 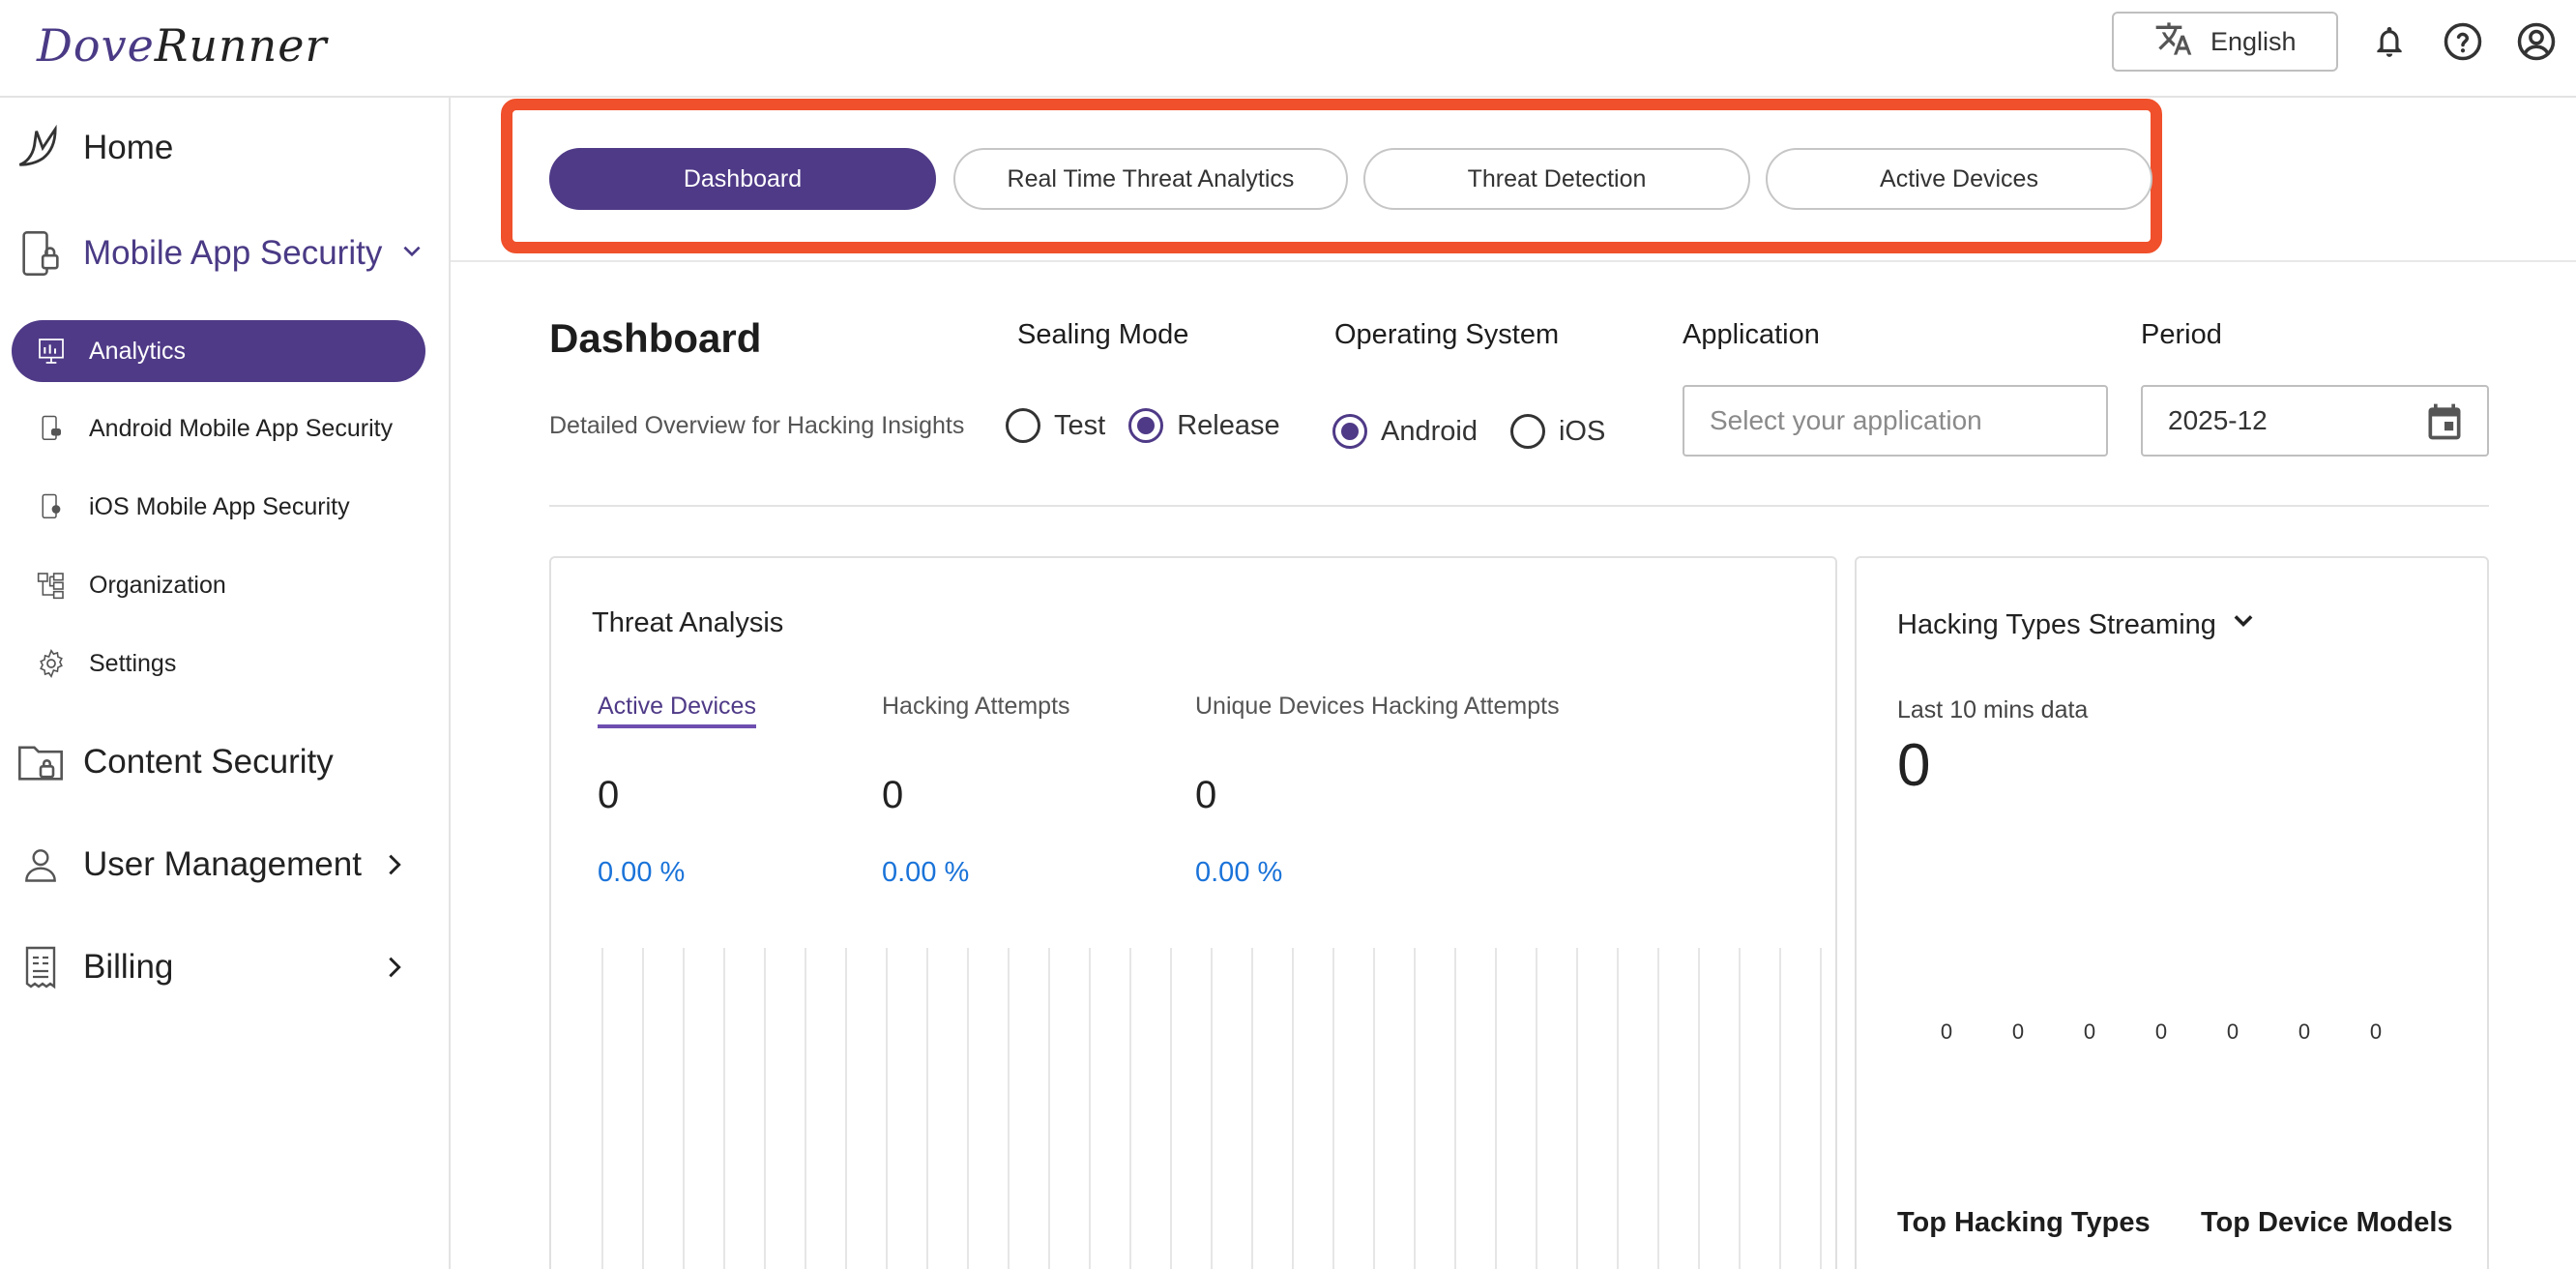 I want to click on radio-android: Android, so click(x=1405, y=431).